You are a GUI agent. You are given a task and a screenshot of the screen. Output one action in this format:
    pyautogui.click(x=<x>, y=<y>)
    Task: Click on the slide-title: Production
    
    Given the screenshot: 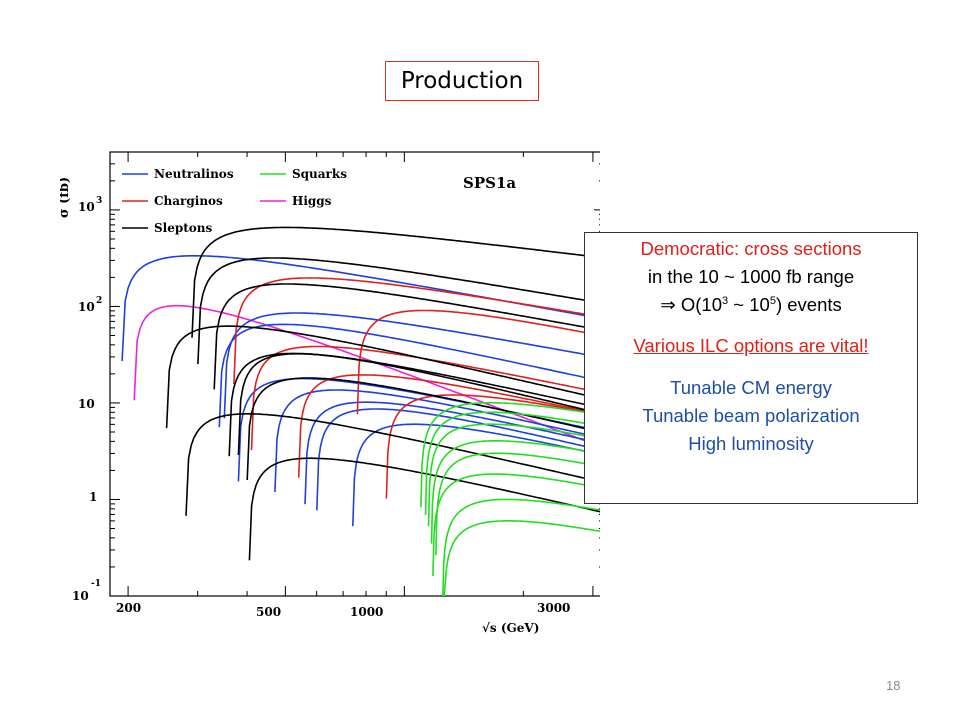 What is the action you would take?
    pyautogui.click(x=462, y=81)
    